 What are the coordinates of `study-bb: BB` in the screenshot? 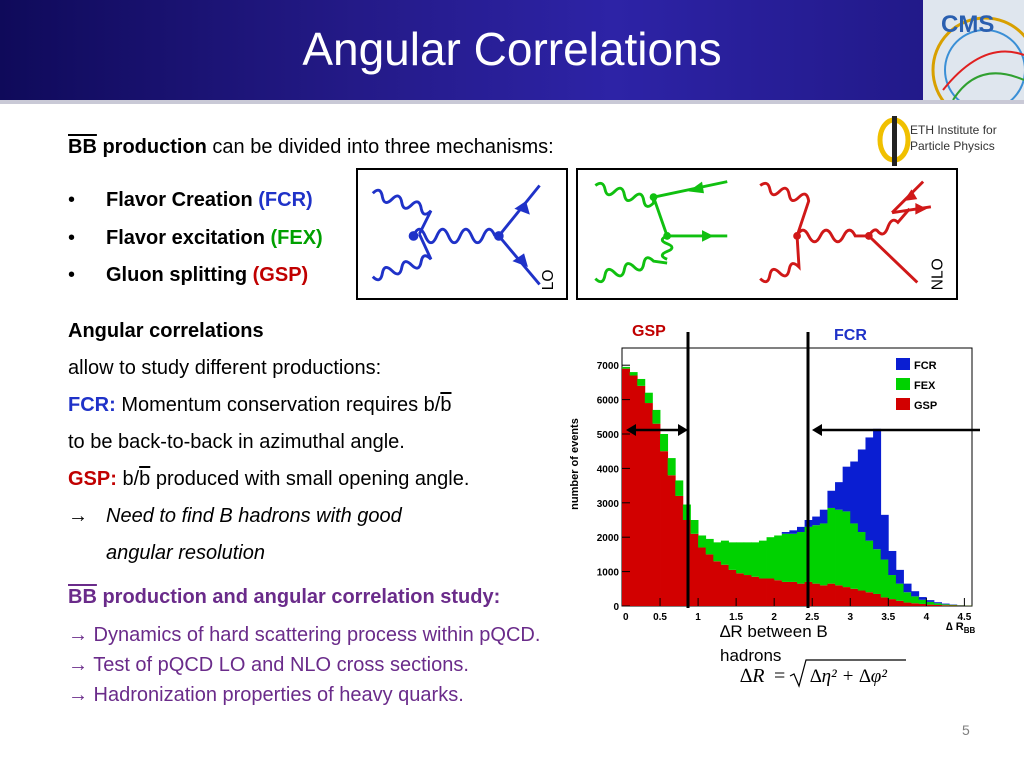 It's located at (82, 597).